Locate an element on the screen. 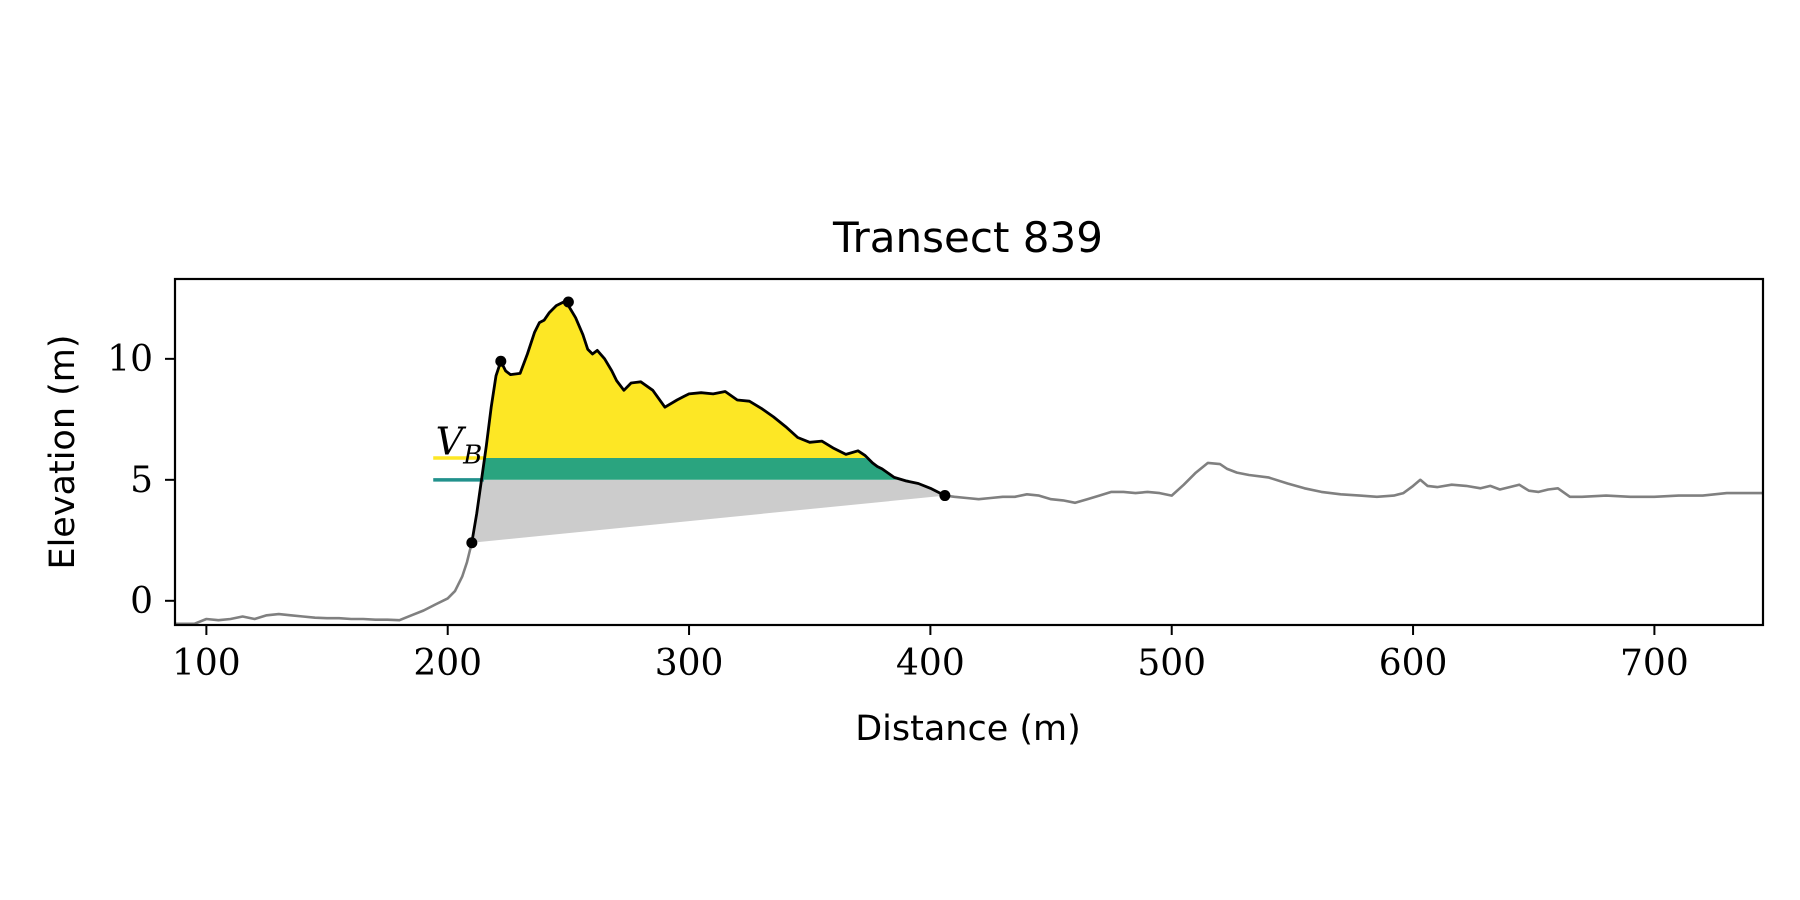 The width and height of the screenshot is (1800, 900). x-tick-label: 200 is located at coordinates (447, 663).